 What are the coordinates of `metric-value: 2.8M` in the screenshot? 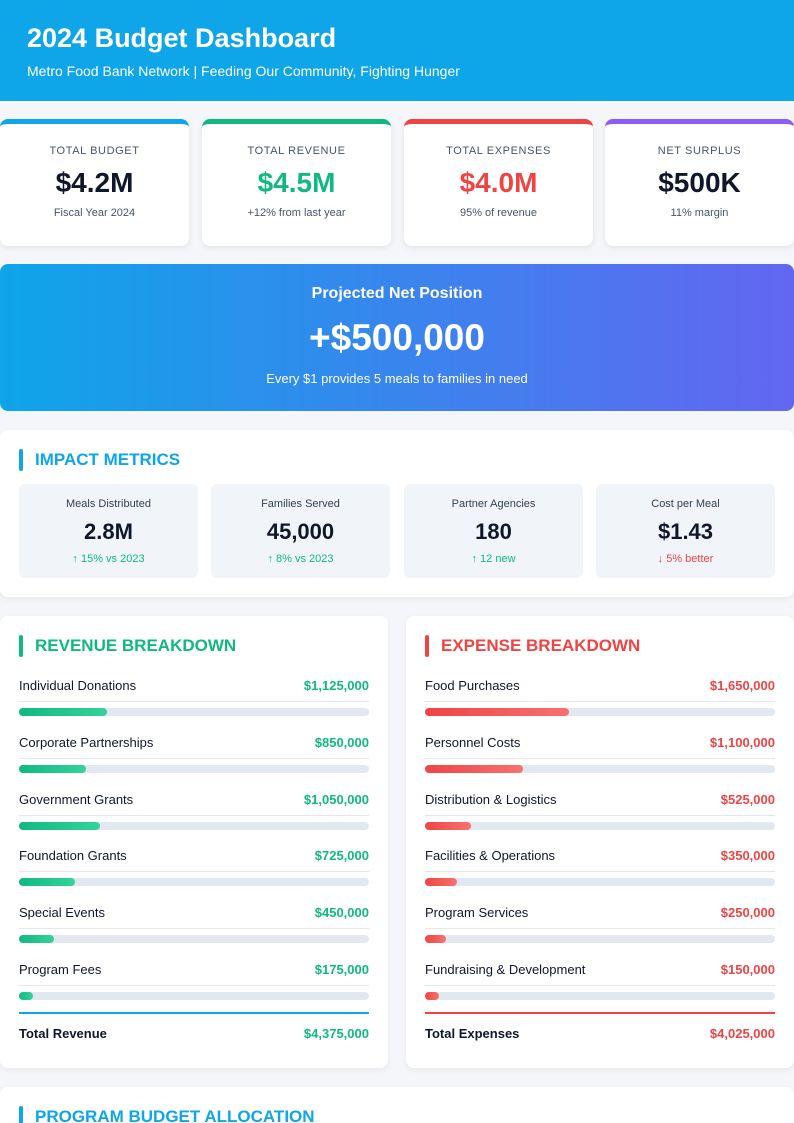 It's located at (108, 531).